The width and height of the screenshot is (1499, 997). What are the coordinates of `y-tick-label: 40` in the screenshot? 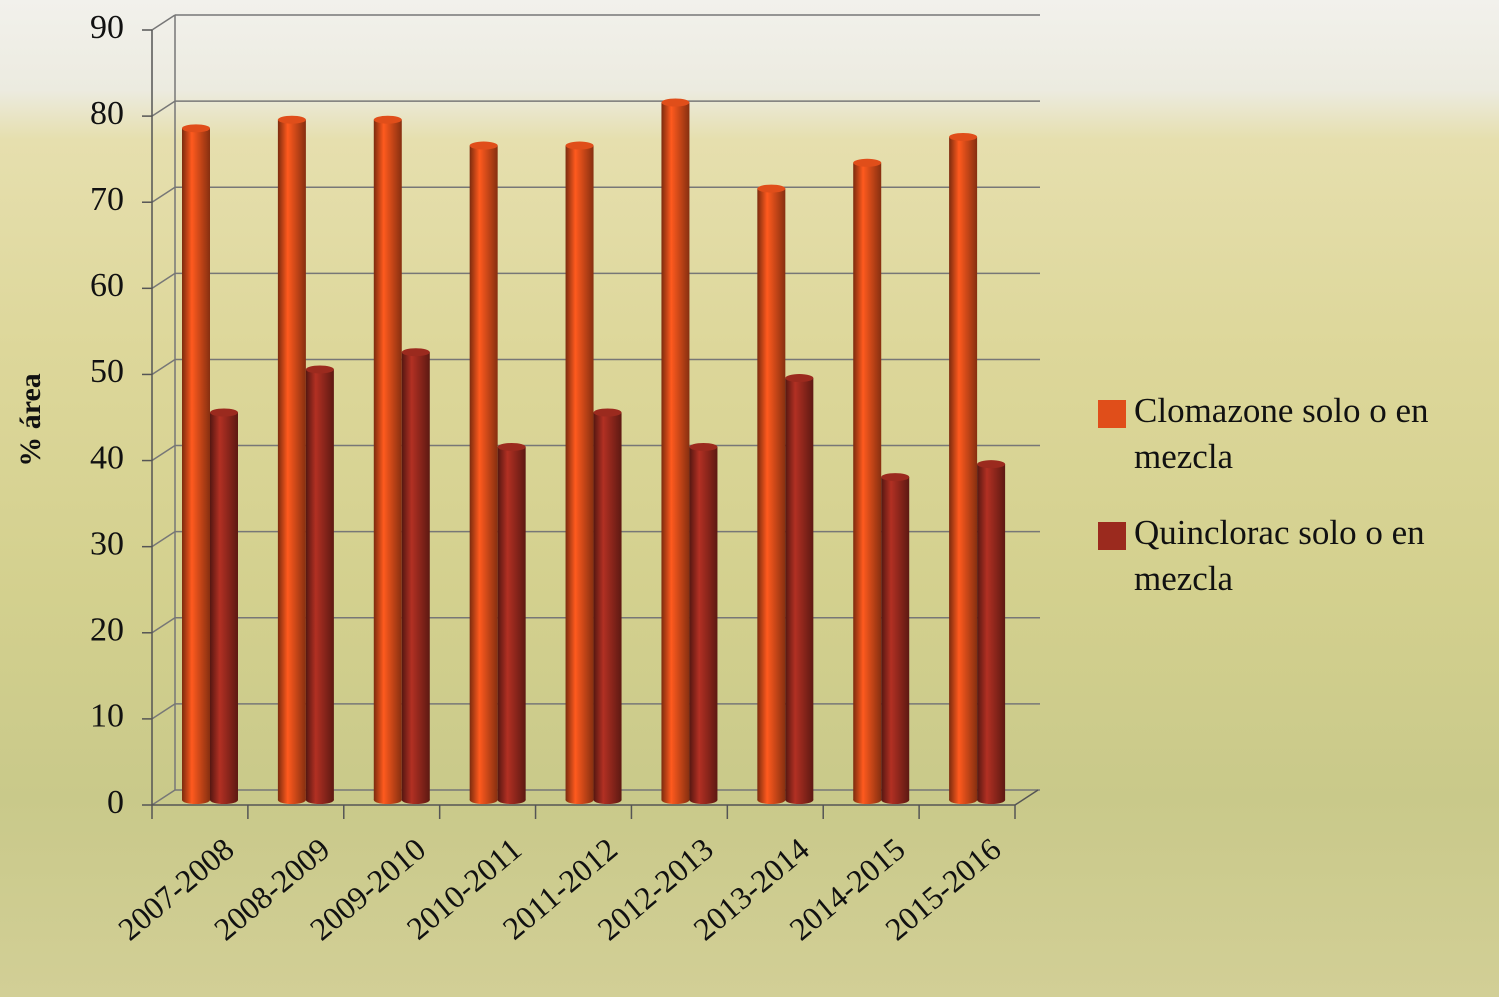 It's located at (107, 457).